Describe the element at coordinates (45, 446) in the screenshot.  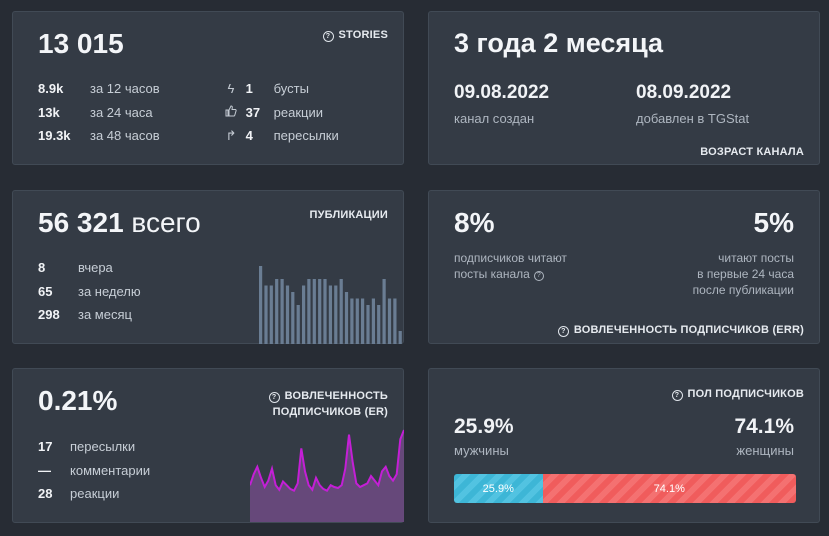
I see `er-stat-value: 17` at that location.